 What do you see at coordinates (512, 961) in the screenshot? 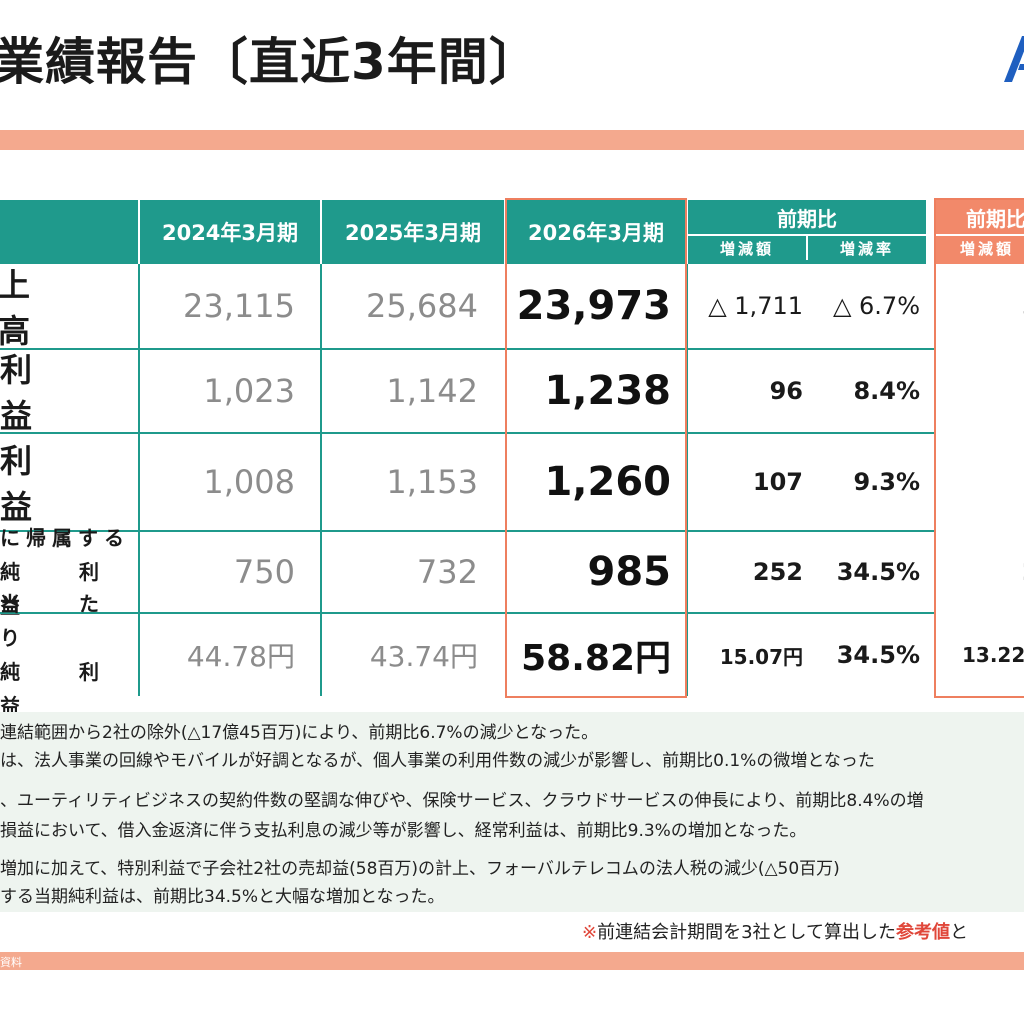
I see `bottom-accent-band` at bounding box center [512, 961].